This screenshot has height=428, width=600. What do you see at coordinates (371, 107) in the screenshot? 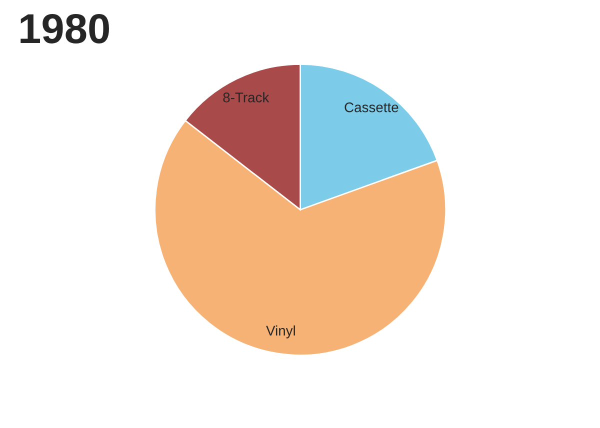
I see `slice-label: Cassette` at bounding box center [371, 107].